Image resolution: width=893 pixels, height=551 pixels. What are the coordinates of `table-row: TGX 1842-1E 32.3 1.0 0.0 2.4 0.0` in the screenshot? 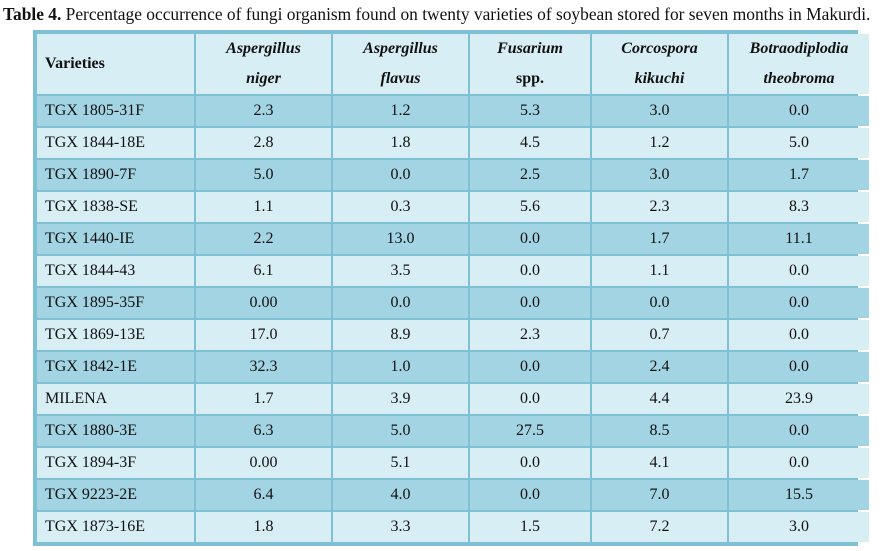 It's located at (453, 367).